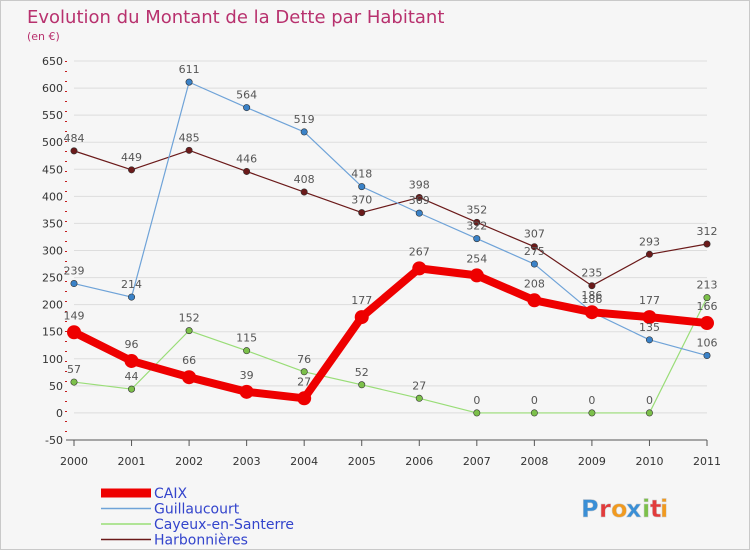 This screenshot has width=750, height=551. Describe the element at coordinates (304, 461) in the screenshot. I see `x-tick-label: 2004` at that location.